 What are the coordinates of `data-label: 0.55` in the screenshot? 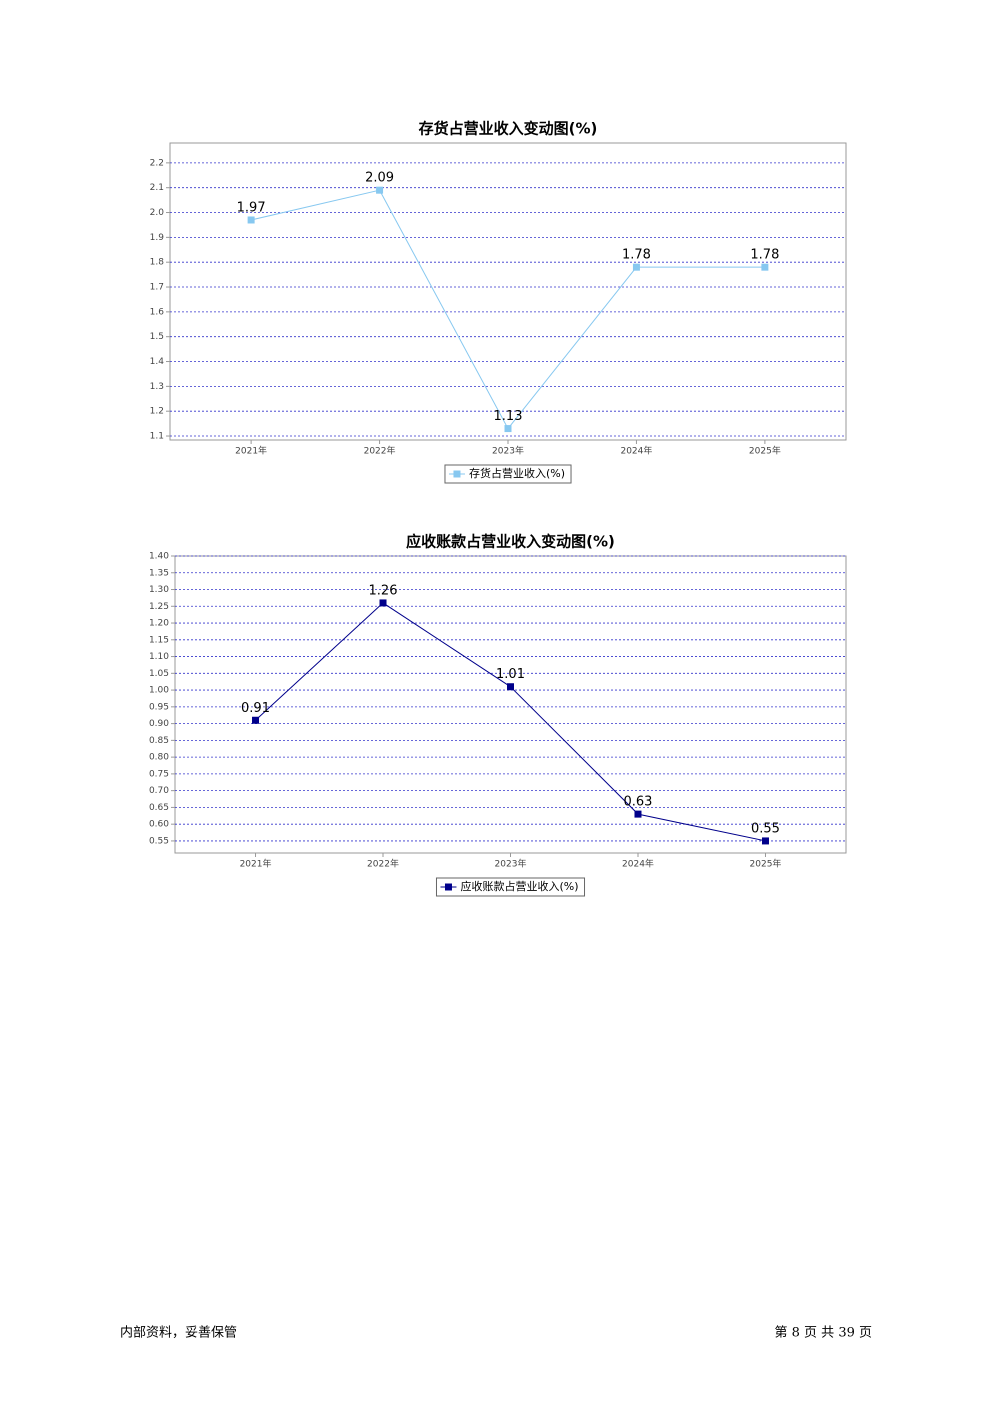 It's located at (765, 828).